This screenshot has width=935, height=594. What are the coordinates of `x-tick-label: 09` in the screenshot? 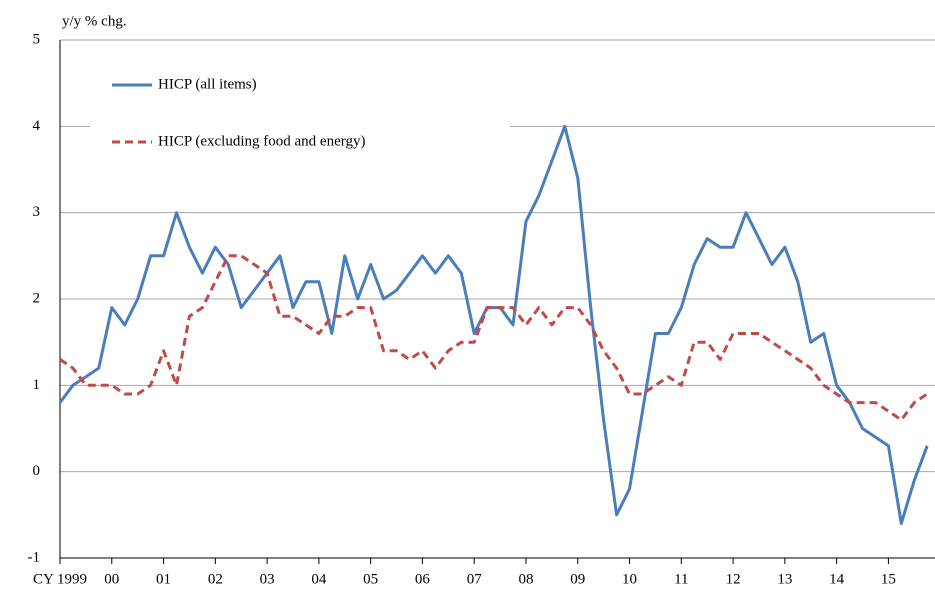 It's located at (577, 579).